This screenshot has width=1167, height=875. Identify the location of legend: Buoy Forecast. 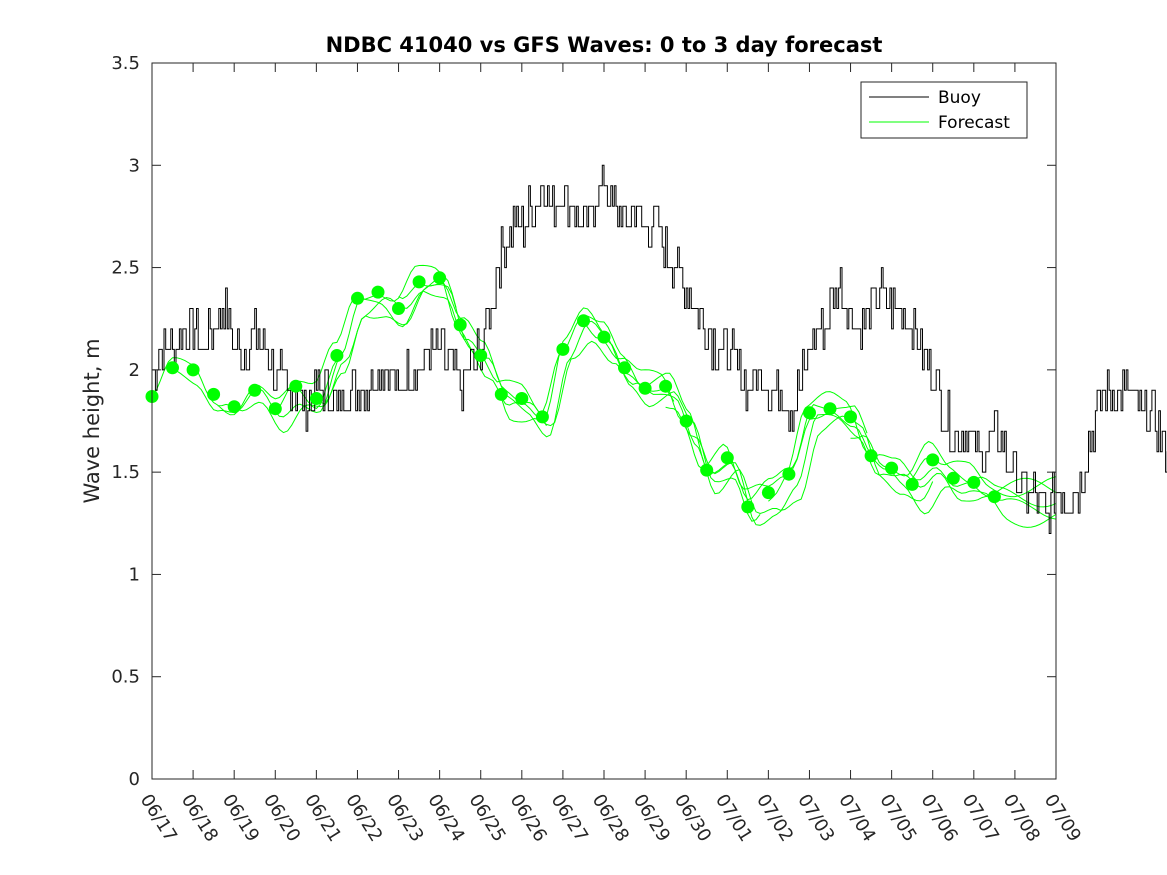
(944, 110).